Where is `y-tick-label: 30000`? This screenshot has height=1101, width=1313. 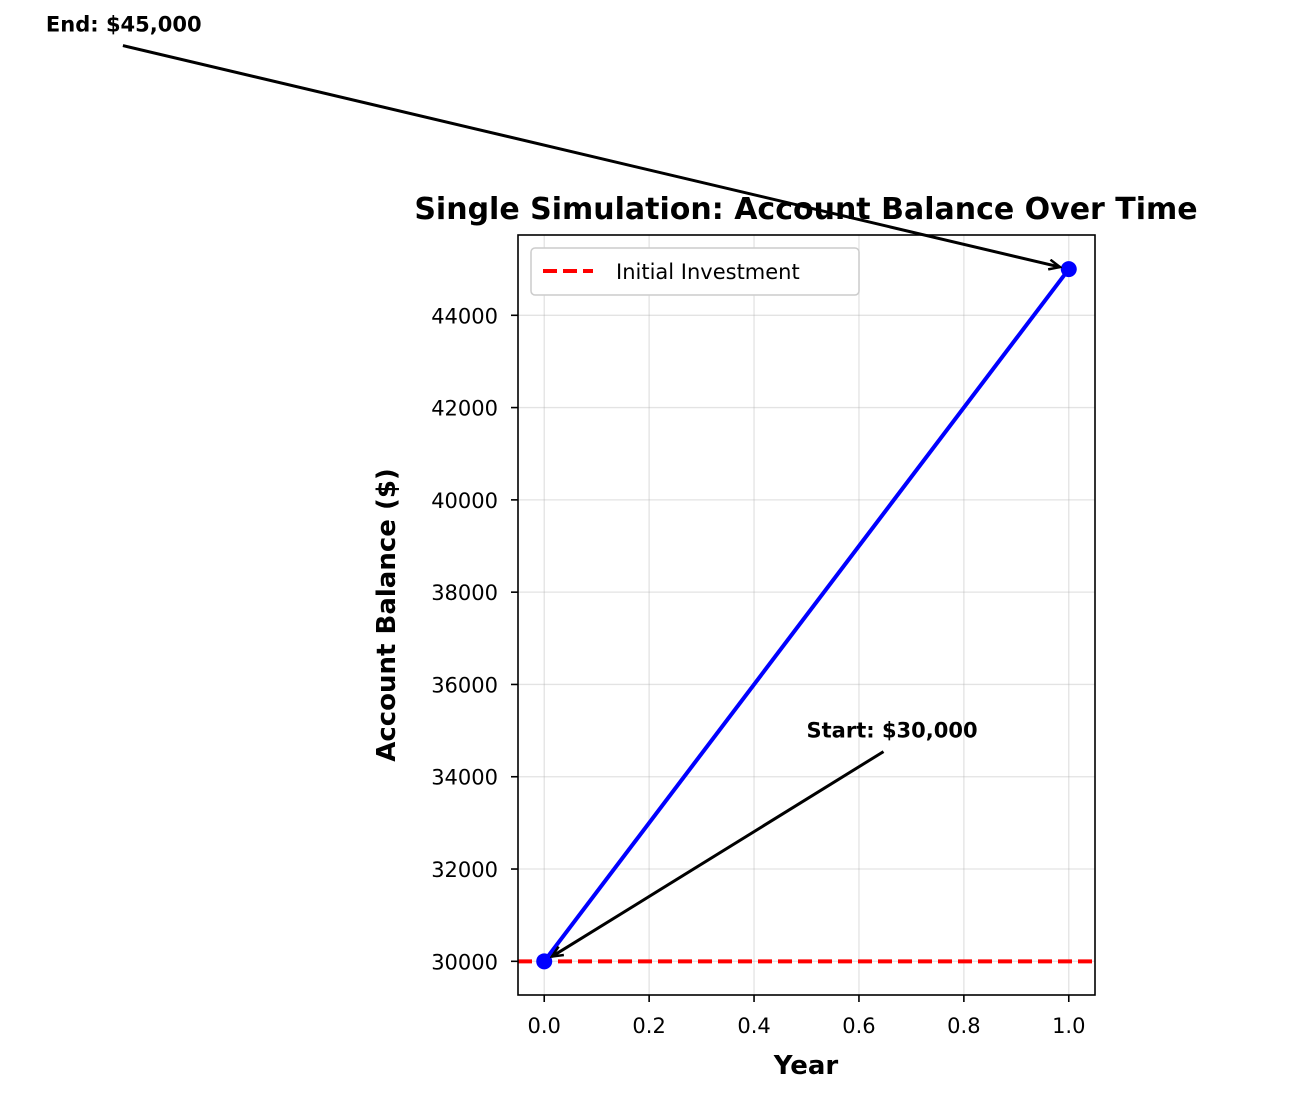 y-tick-label: 30000 is located at coordinates (464, 962).